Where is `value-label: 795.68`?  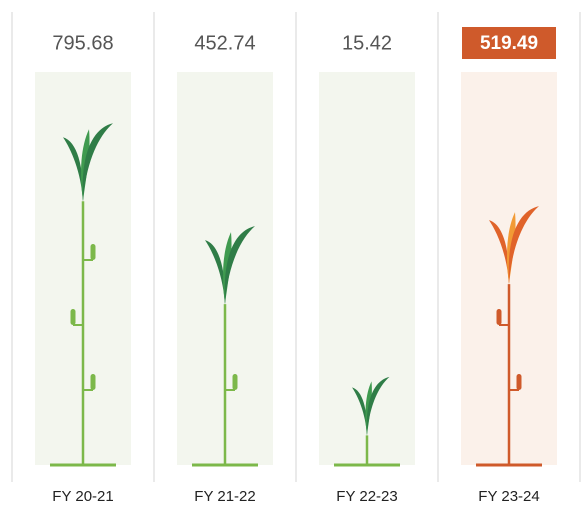 value-label: 795.68 is located at coordinates (82, 43).